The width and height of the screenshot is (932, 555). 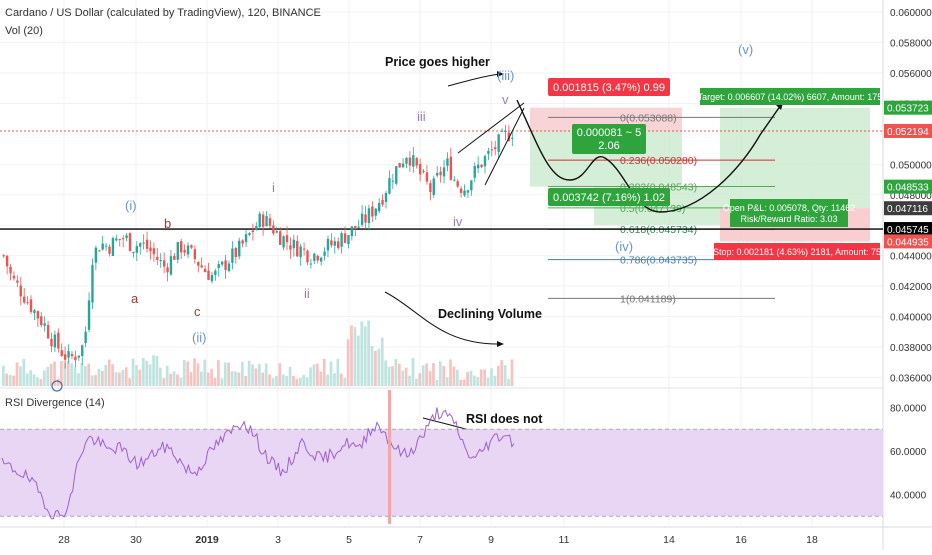 I want to click on projection-path, so click(x=650, y=156).